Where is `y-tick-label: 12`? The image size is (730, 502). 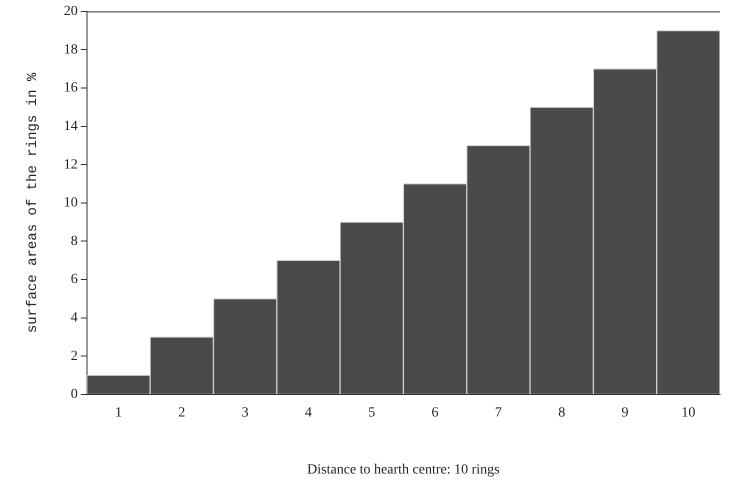 y-tick-label: 12 is located at coordinates (71, 164).